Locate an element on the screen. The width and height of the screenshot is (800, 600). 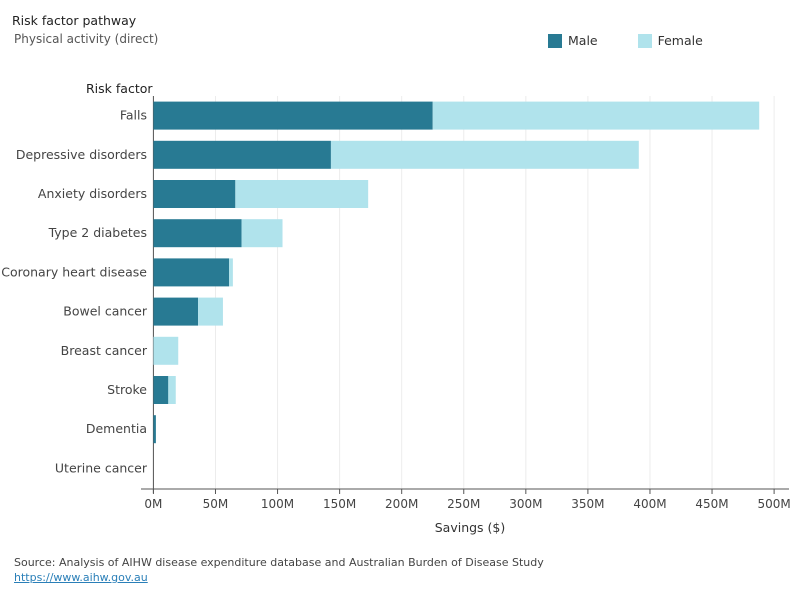
legend: Male Female is located at coordinates (645, 40).